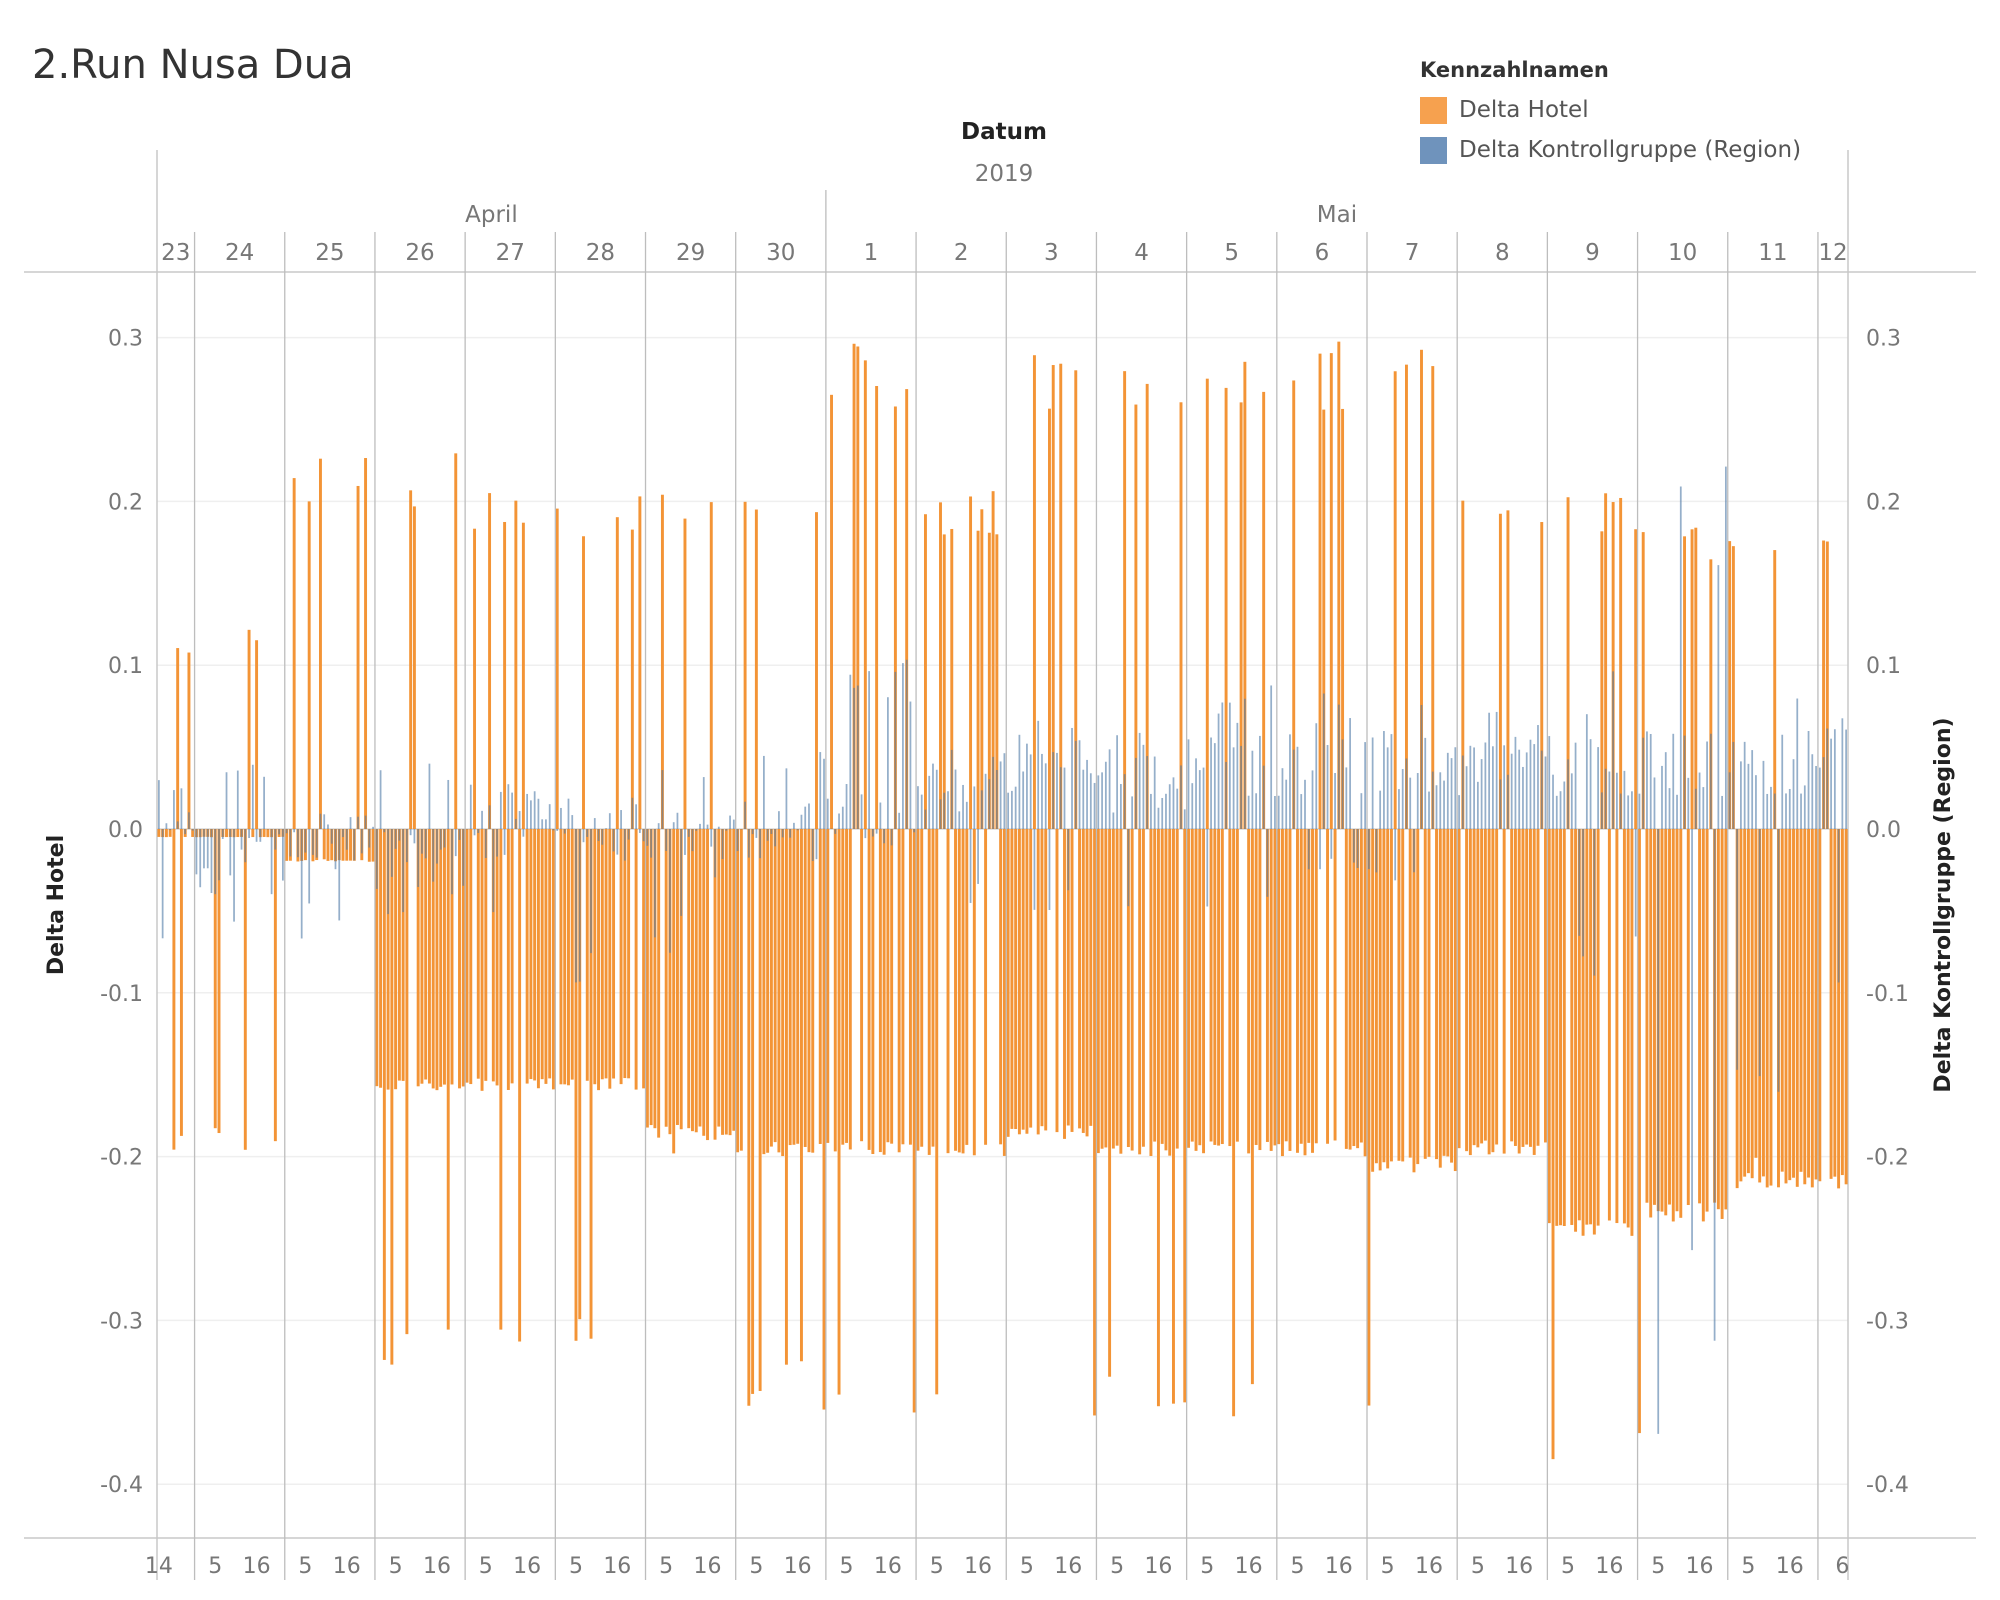  Describe the element at coordinates (1682, 253) in the screenshot. I see `day-label: 10` at that location.